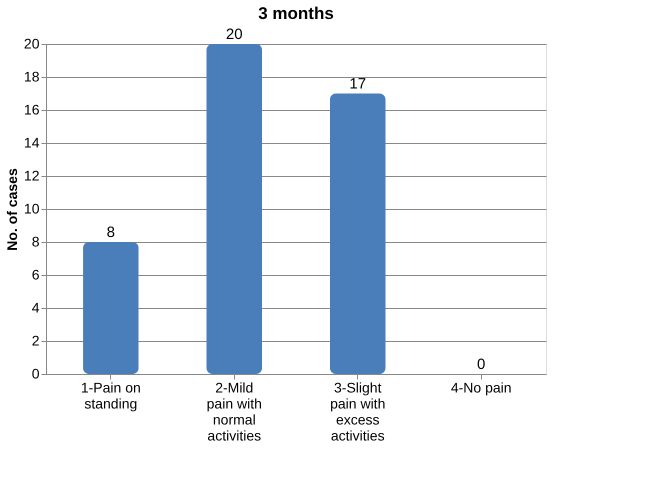  I want to click on y-tick-label: 20, so click(32, 44).